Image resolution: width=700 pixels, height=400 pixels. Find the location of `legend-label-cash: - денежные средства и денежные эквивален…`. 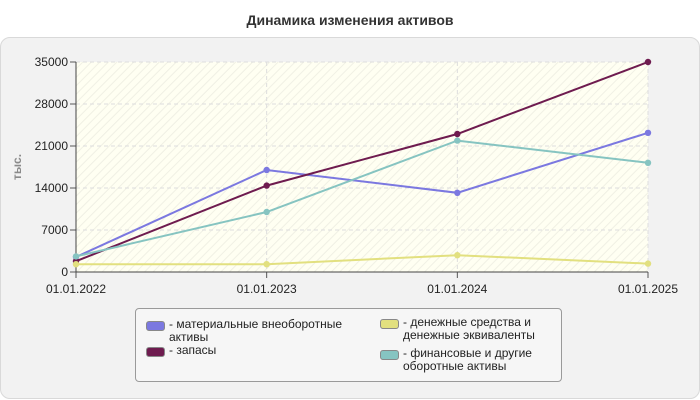

legend-label-cash: - денежные средства и денежные эквивален… is located at coordinates (469, 328).